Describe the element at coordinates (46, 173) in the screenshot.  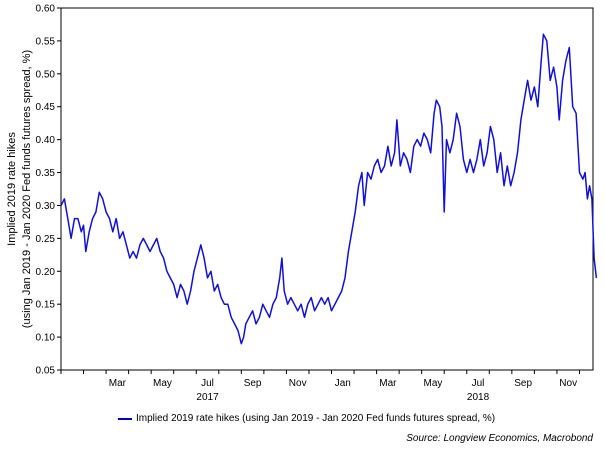
I see `y-tick-label: 0.35` at that location.